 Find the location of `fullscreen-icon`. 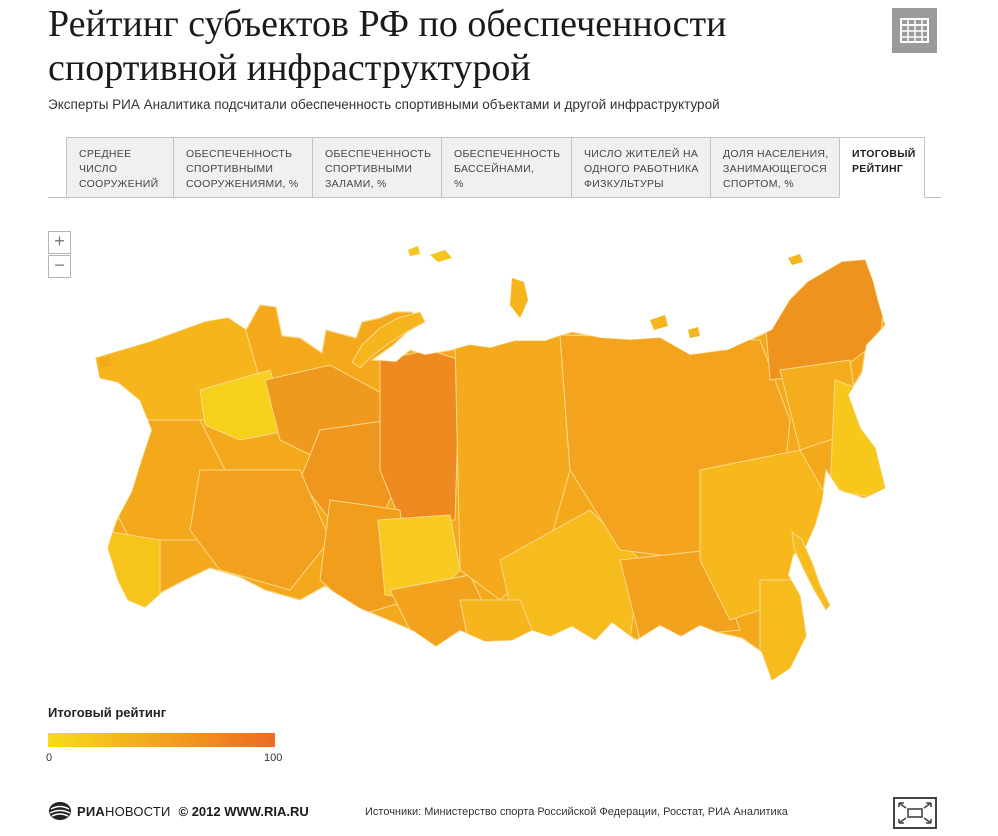

fullscreen-icon is located at coordinates (915, 813).